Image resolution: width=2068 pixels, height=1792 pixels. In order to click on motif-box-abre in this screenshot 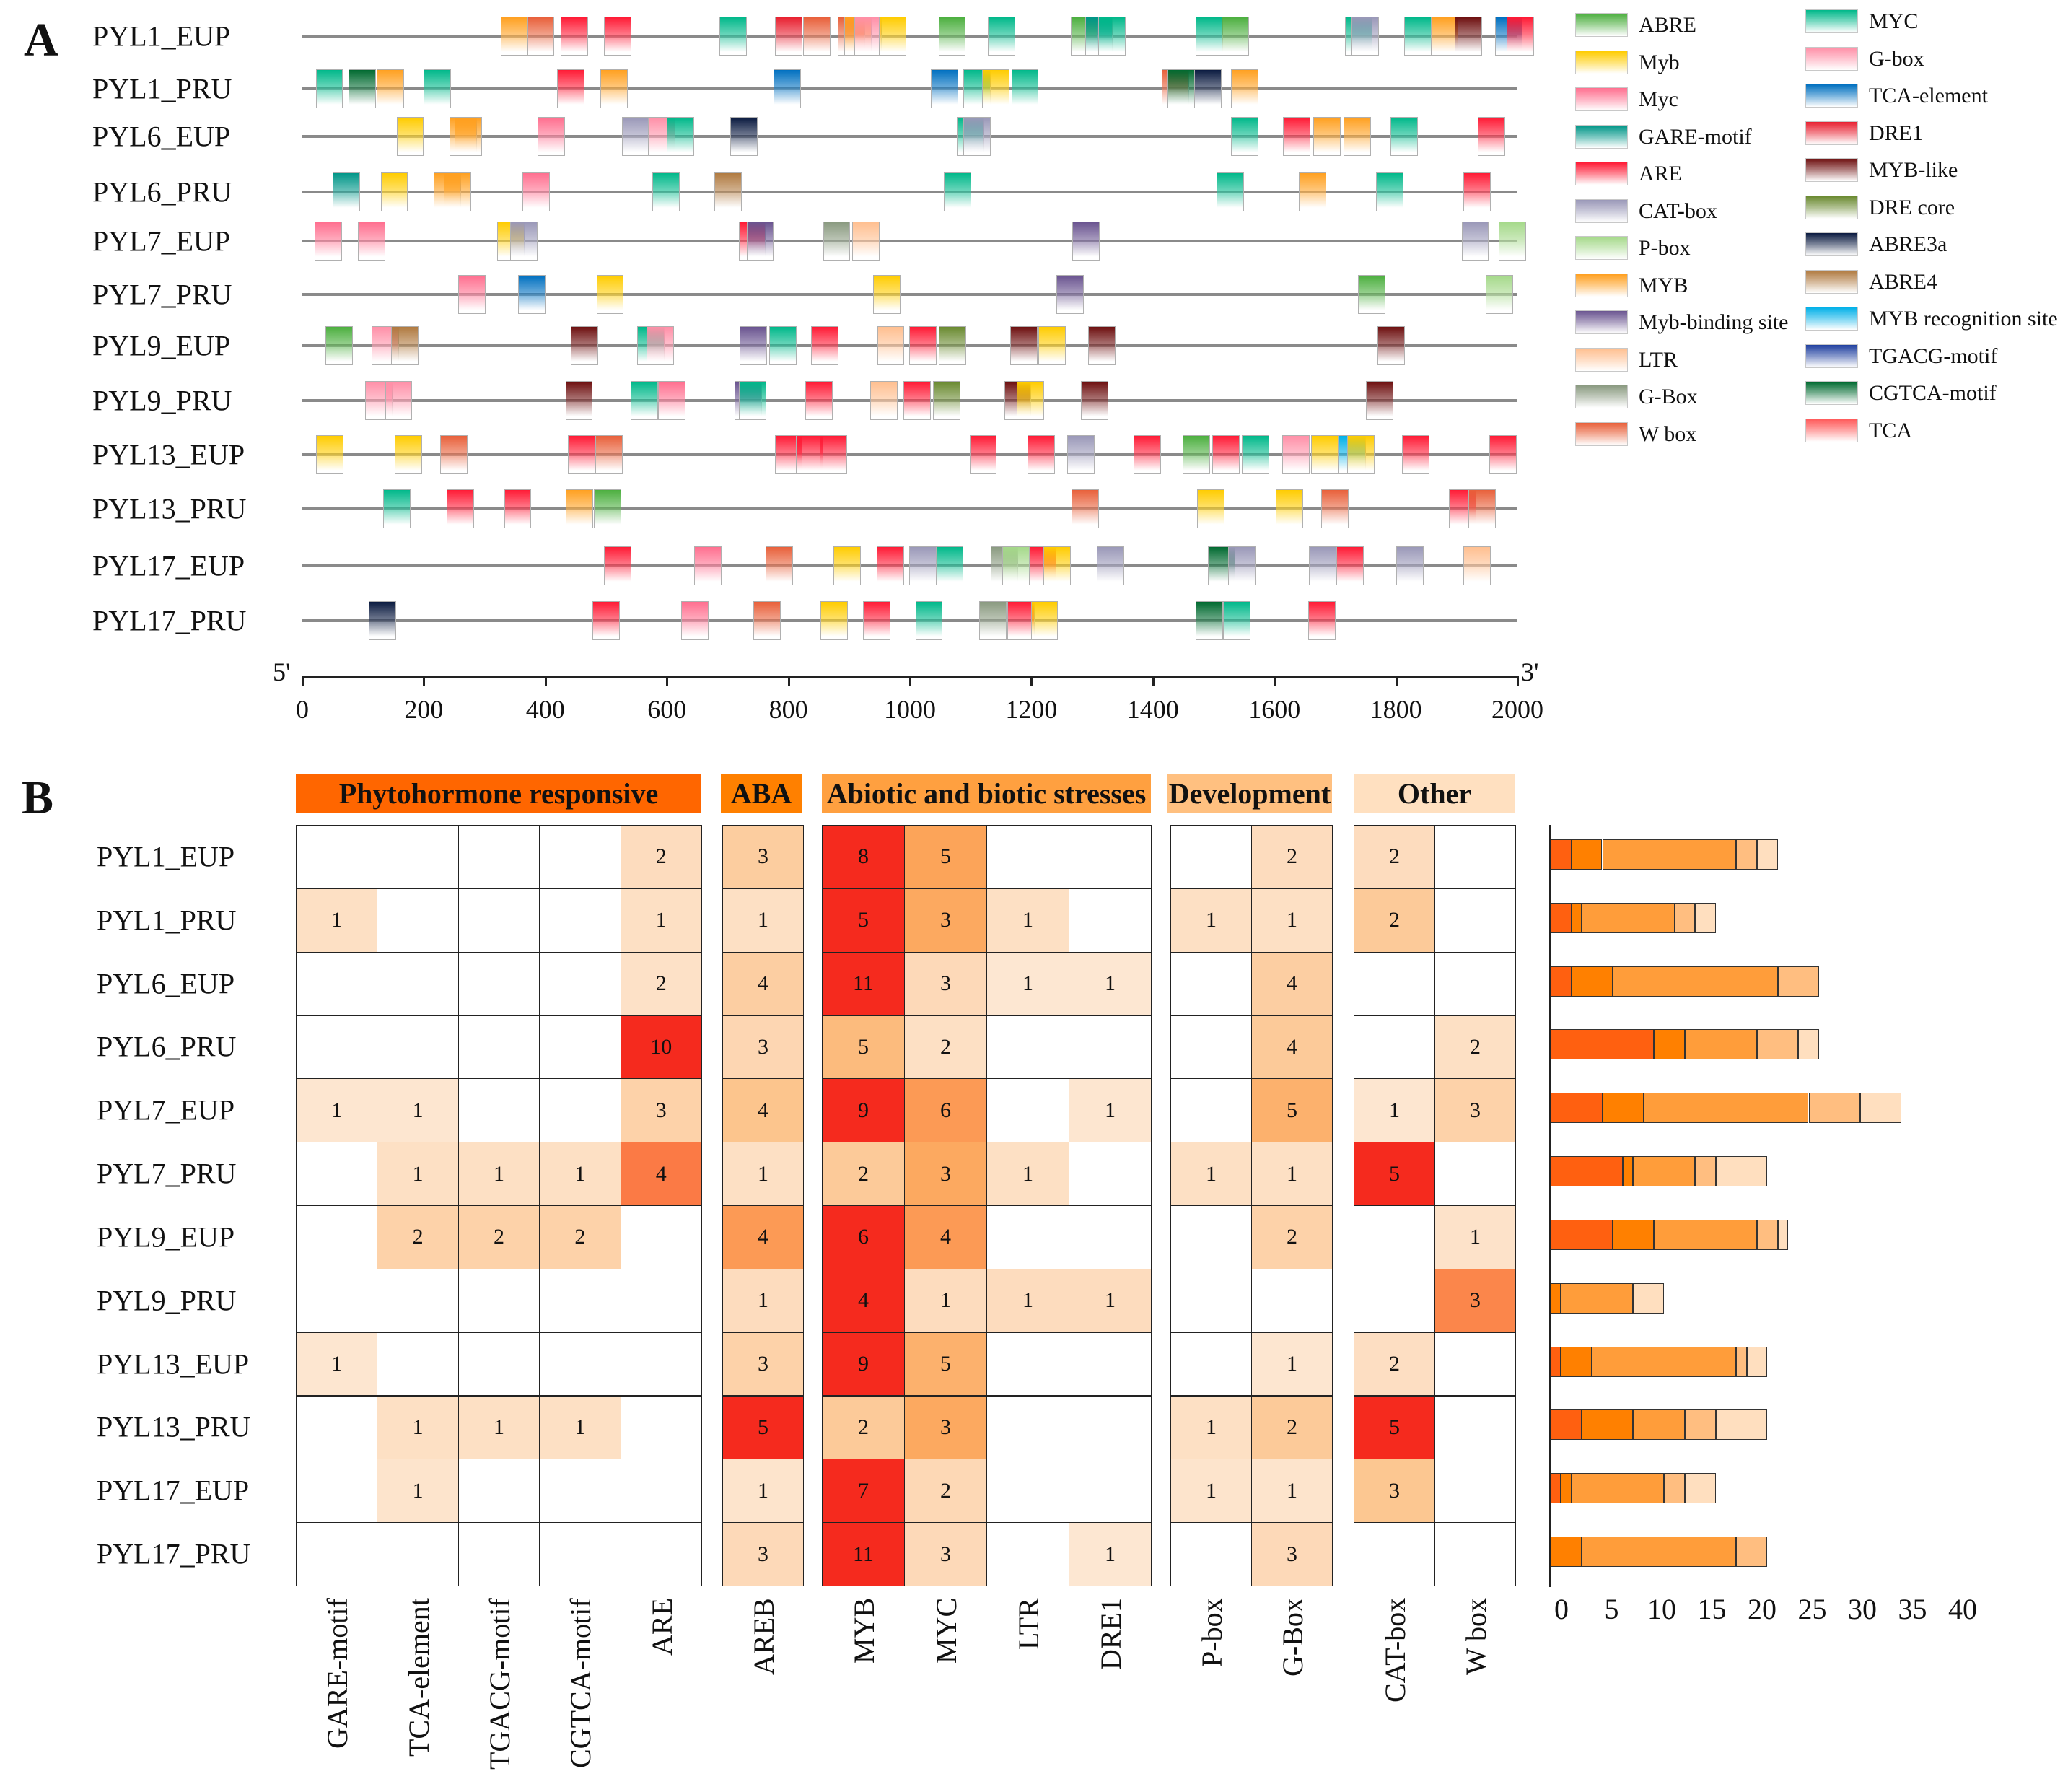, I will do `click(1372, 294)`.